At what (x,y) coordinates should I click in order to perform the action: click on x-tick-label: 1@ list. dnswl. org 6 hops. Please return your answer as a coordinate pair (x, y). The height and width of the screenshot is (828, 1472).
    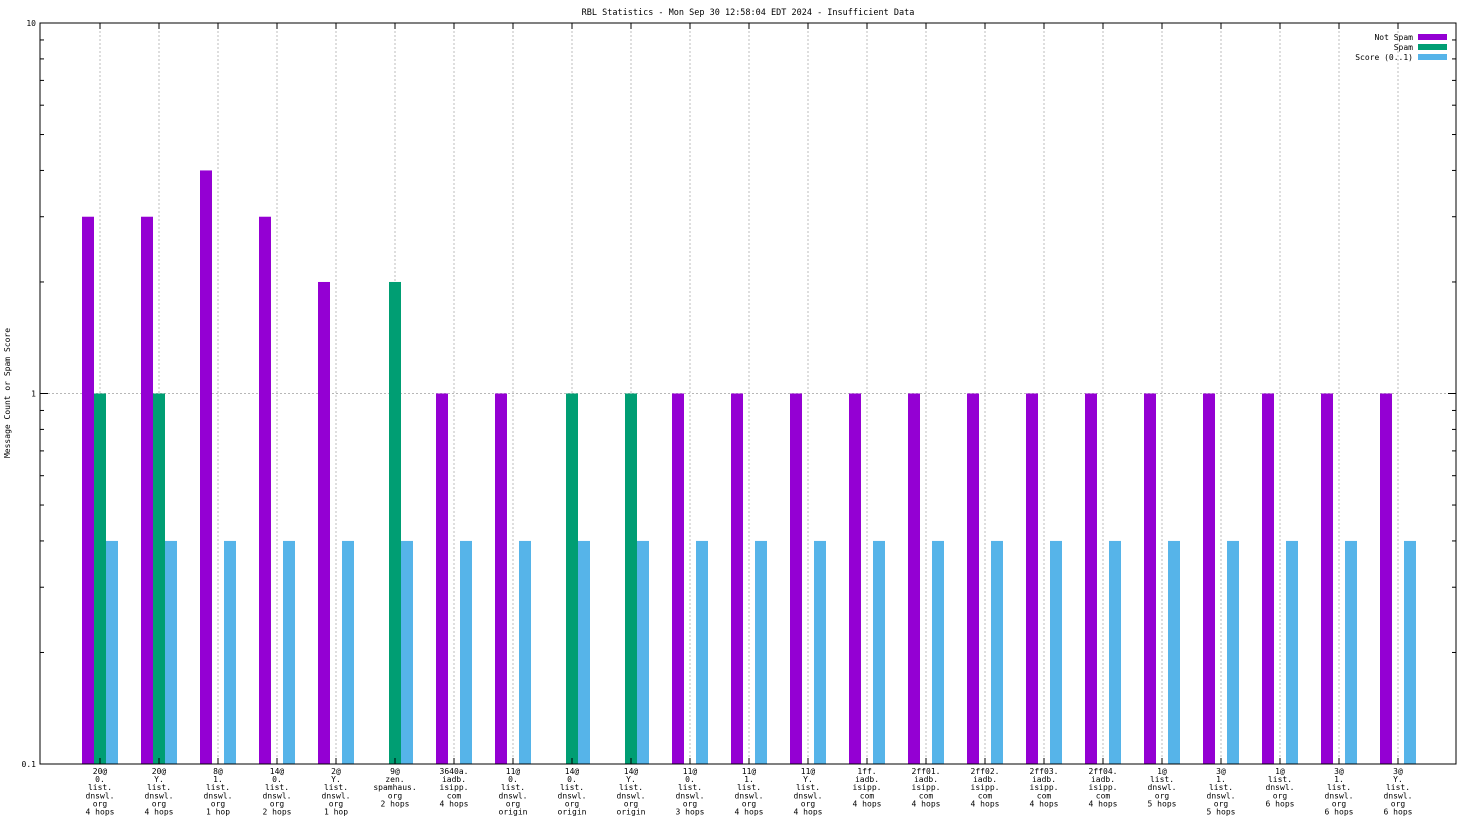
    Looking at the image, I should click on (1280, 787).